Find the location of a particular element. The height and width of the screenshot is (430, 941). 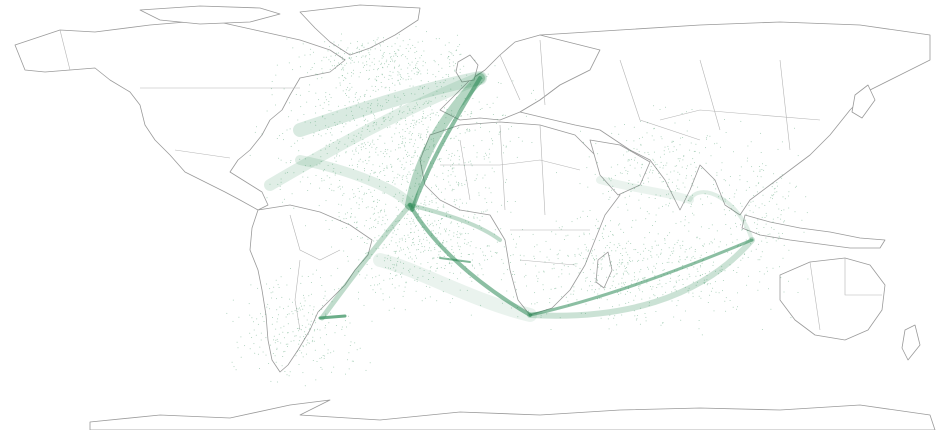

border-line is located at coordinates (522, 72).